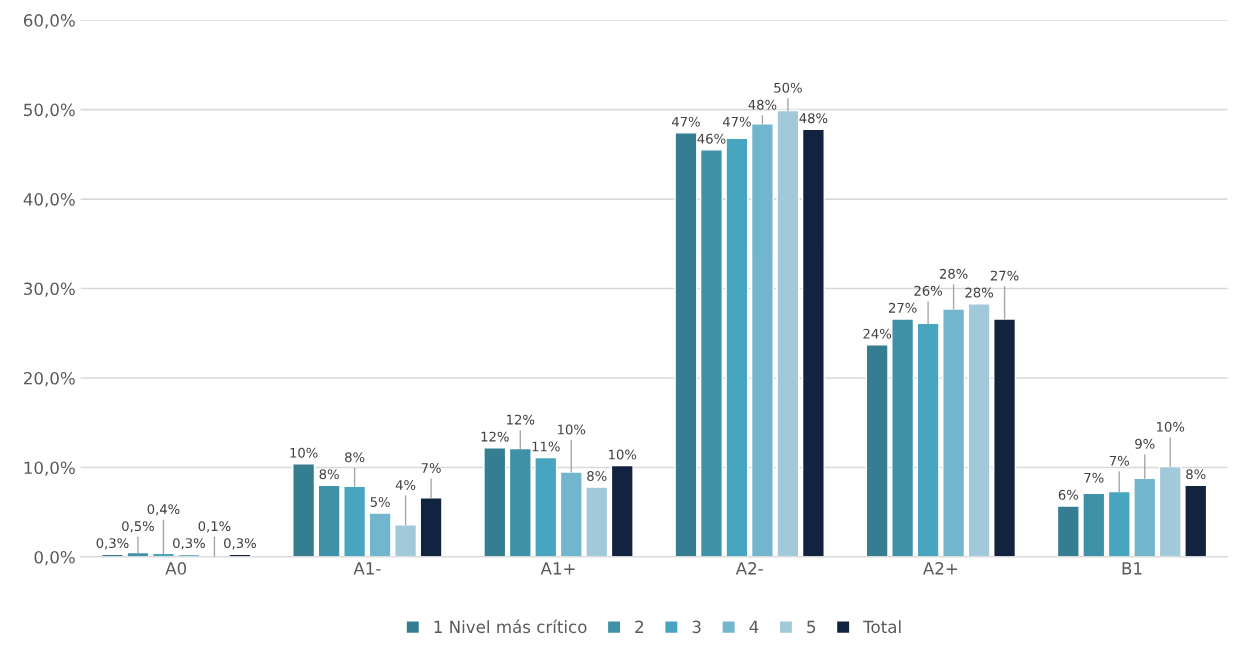  What do you see at coordinates (49, 200) in the screenshot?
I see `y-tick-label: 40,0%` at bounding box center [49, 200].